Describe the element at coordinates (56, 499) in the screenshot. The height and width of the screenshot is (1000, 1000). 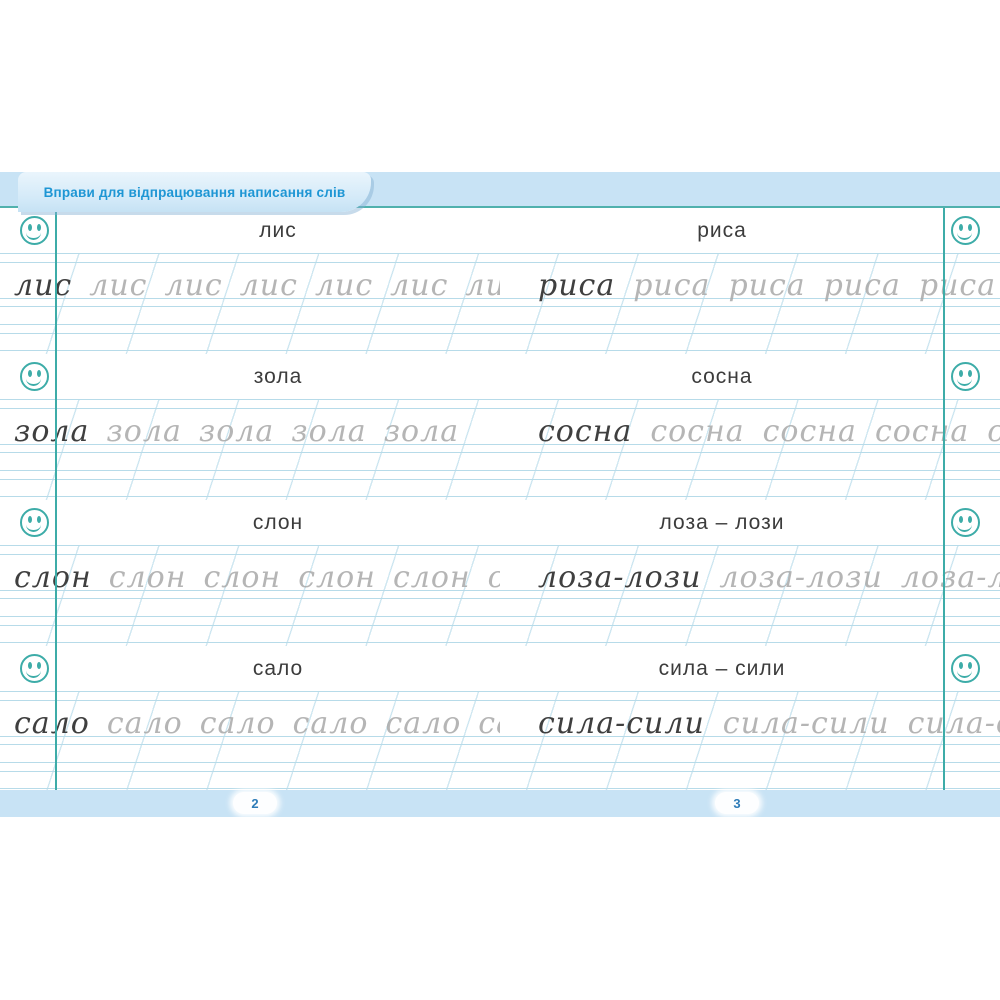
I see `left-margin-line` at that location.